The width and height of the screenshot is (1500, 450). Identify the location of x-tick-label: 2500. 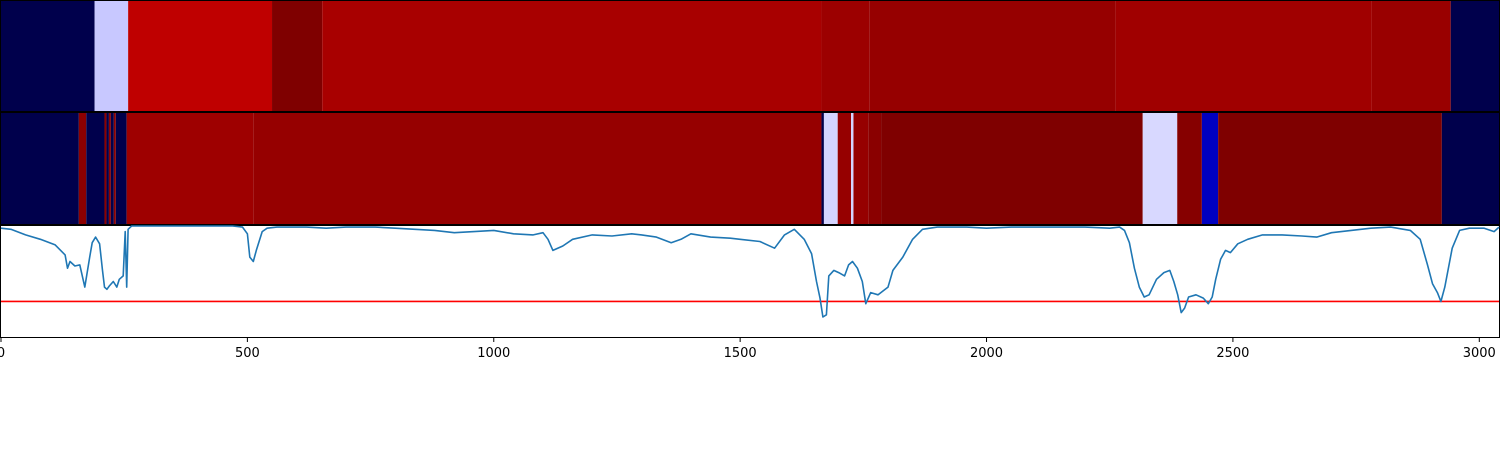
(1232, 353).